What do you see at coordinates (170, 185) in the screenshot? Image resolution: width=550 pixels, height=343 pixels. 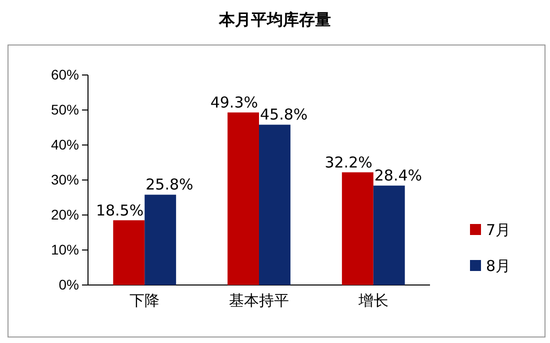 I see `data-label: 25.8%` at bounding box center [170, 185].